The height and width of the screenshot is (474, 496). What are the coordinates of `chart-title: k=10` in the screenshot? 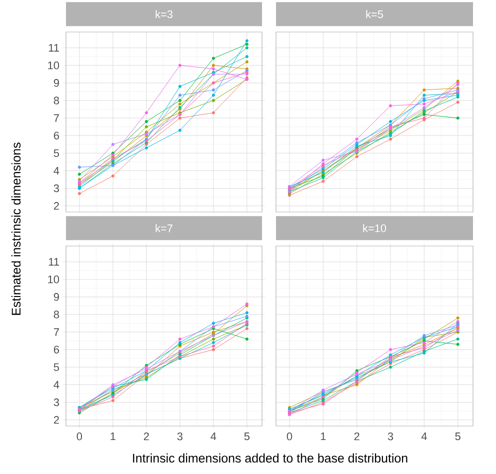 It's located at (374, 228).